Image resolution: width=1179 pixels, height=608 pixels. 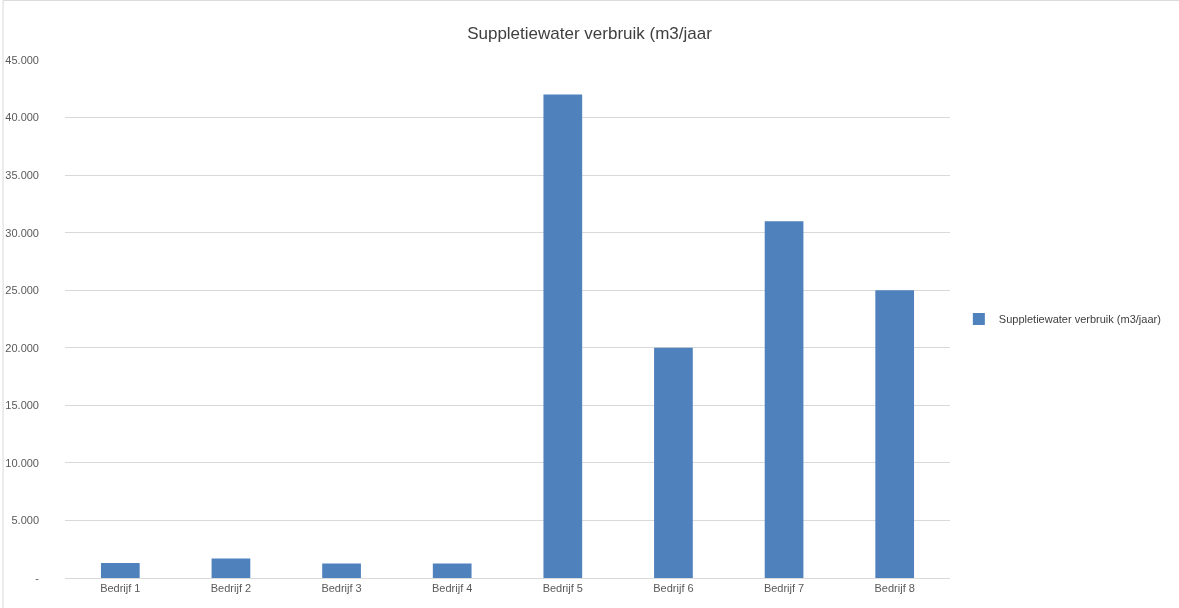 What do you see at coordinates (784, 588) in the screenshot?
I see `x-tick-label: Bedrijf 7` at bounding box center [784, 588].